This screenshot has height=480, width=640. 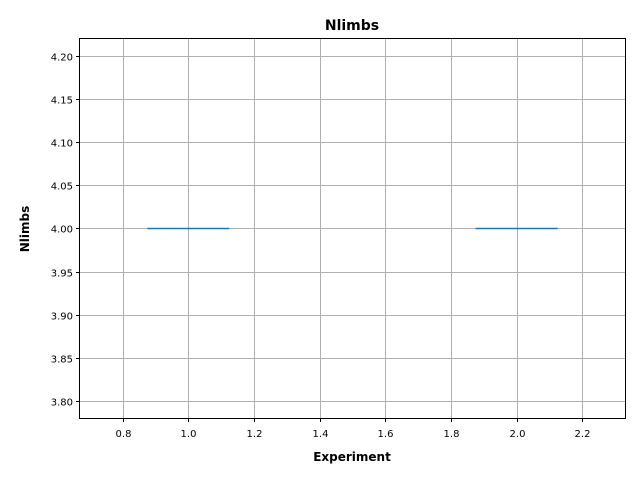 I want to click on x-tick-label: 2.2, so click(x=583, y=434).